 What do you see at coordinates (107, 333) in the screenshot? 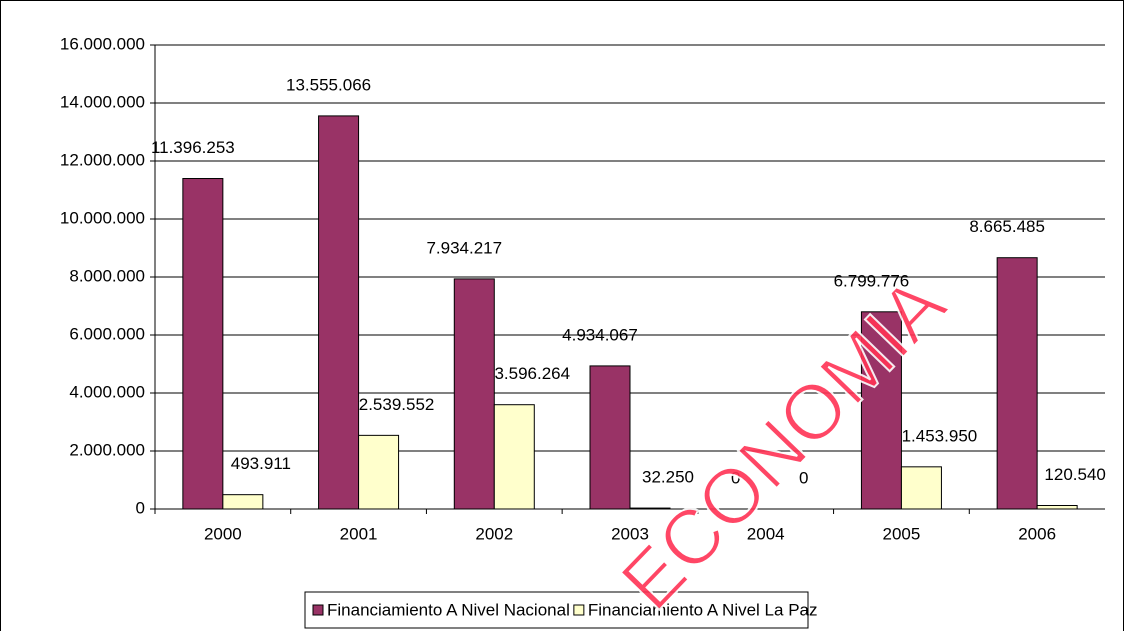
I see `y-tick-label: 6.000.000` at bounding box center [107, 333].